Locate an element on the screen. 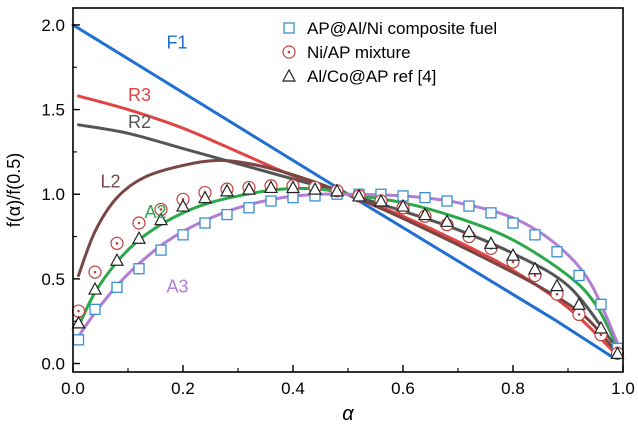 Image resolution: width=638 pixels, height=431 pixels. legend-item: Al/Co@AP ref [4] is located at coordinates (358, 76).